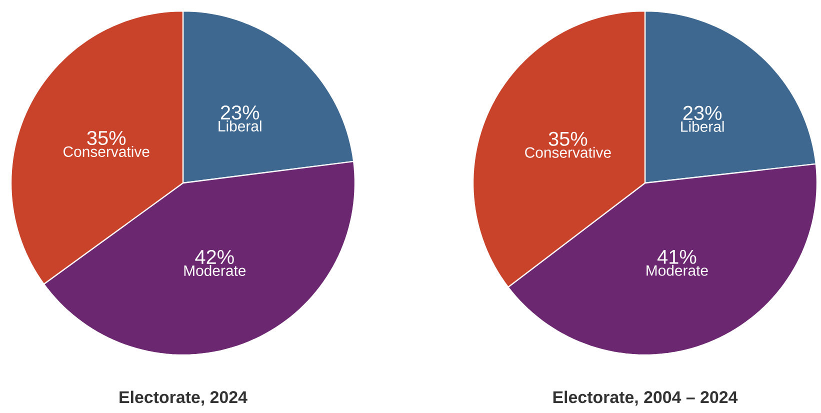 Image resolution: width=821 pixels, height=413 pixels. What do you see at coordinates (645, 398) in the screenshot?
I see `text: Electorate, 2004 – 2024` at bounding box center [645, 398].